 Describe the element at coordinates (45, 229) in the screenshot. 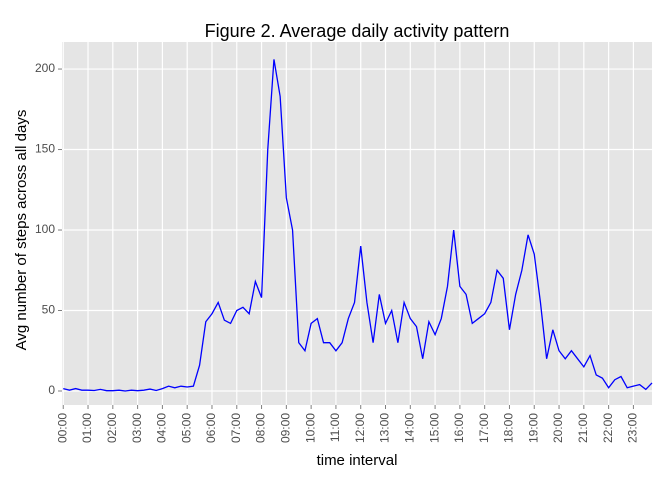

I see `y-tick-label: 100` at that location.